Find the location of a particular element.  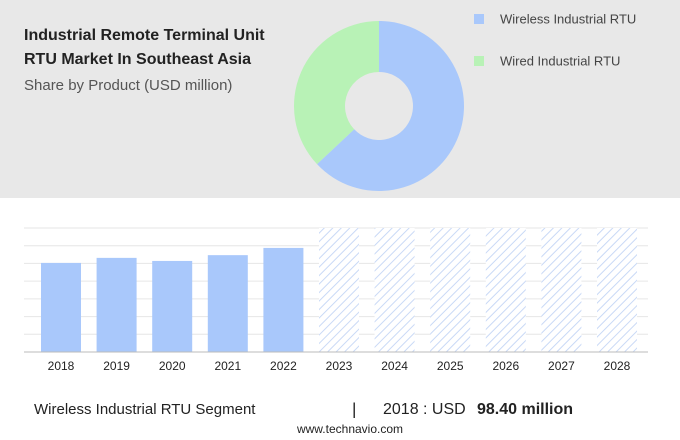

x-tick-label: 2024 is located at coordinates (394, 366).